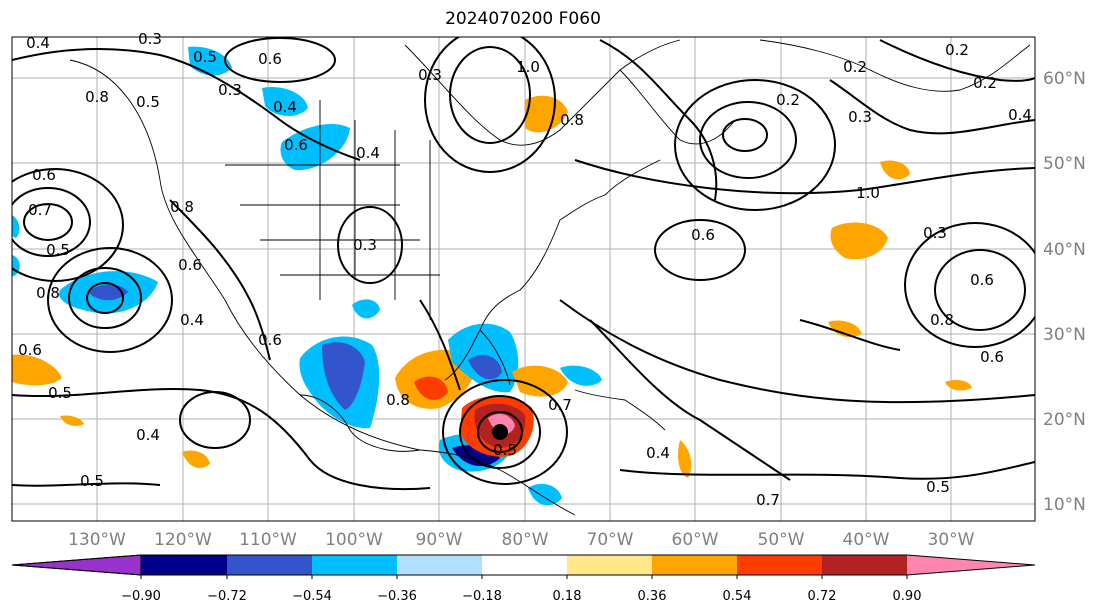 The width and height of the screenshot is (1105, 615). Describe the element at coordinates (523, 19) in the screenshot. I see `map-title: 2024070200 F060` at that location.